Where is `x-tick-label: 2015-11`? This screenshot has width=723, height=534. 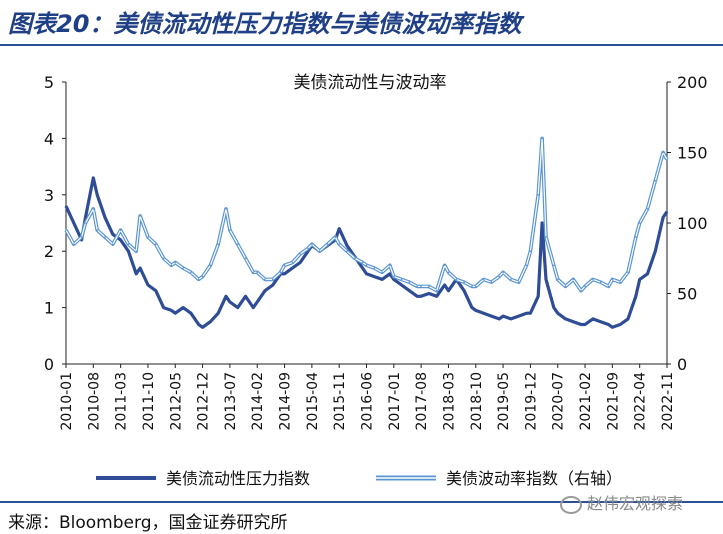
x-tick-label: 2015-11 is located at coordinates (340, 401).